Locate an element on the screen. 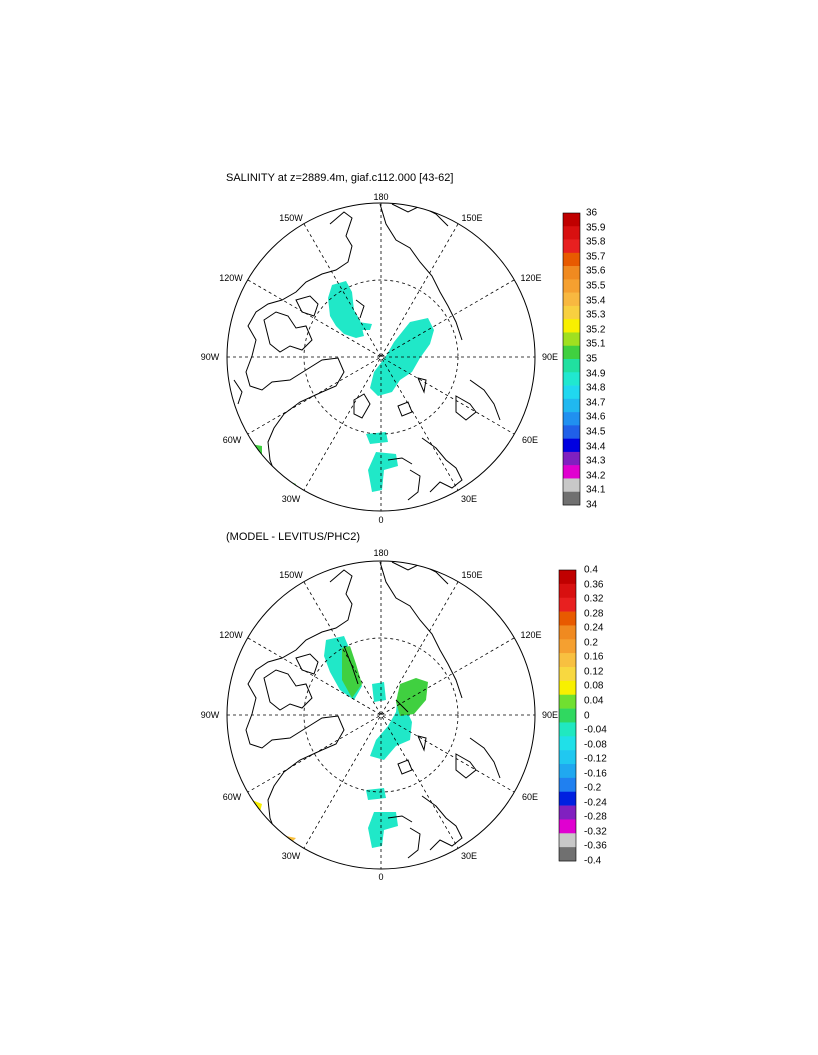 The image size is (818, 1055). colorbar-tick-label: 0.08 is located at coordinates (594, 686).